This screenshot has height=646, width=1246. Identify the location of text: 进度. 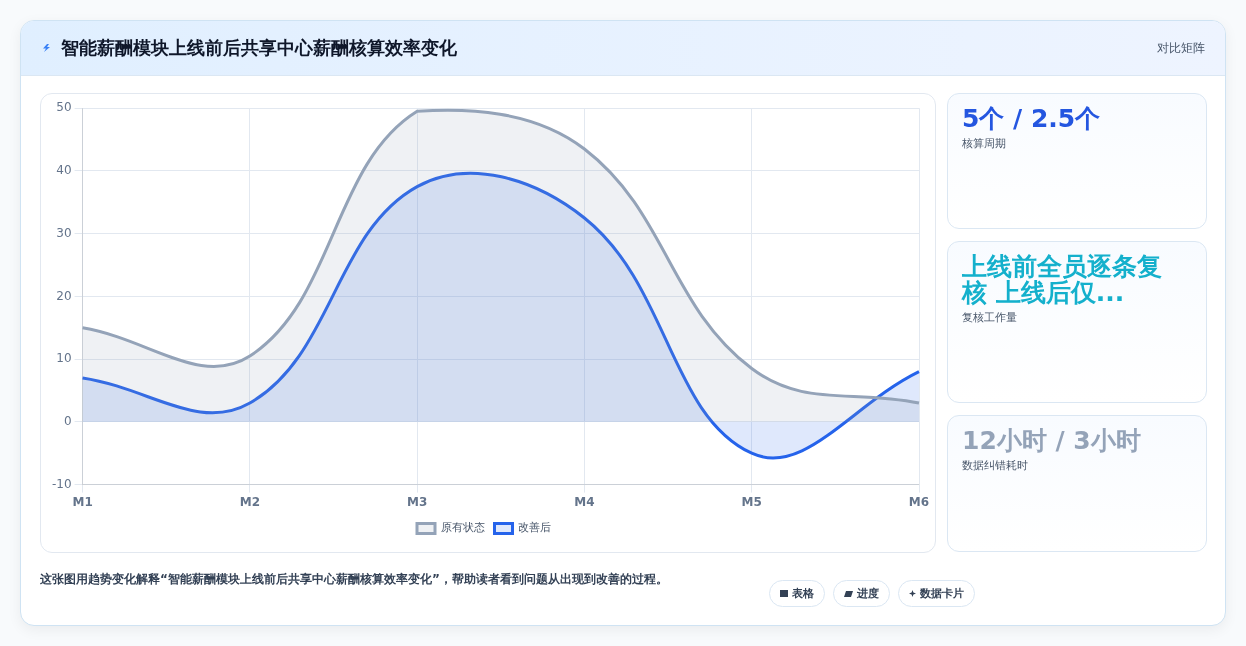
(868, 593).